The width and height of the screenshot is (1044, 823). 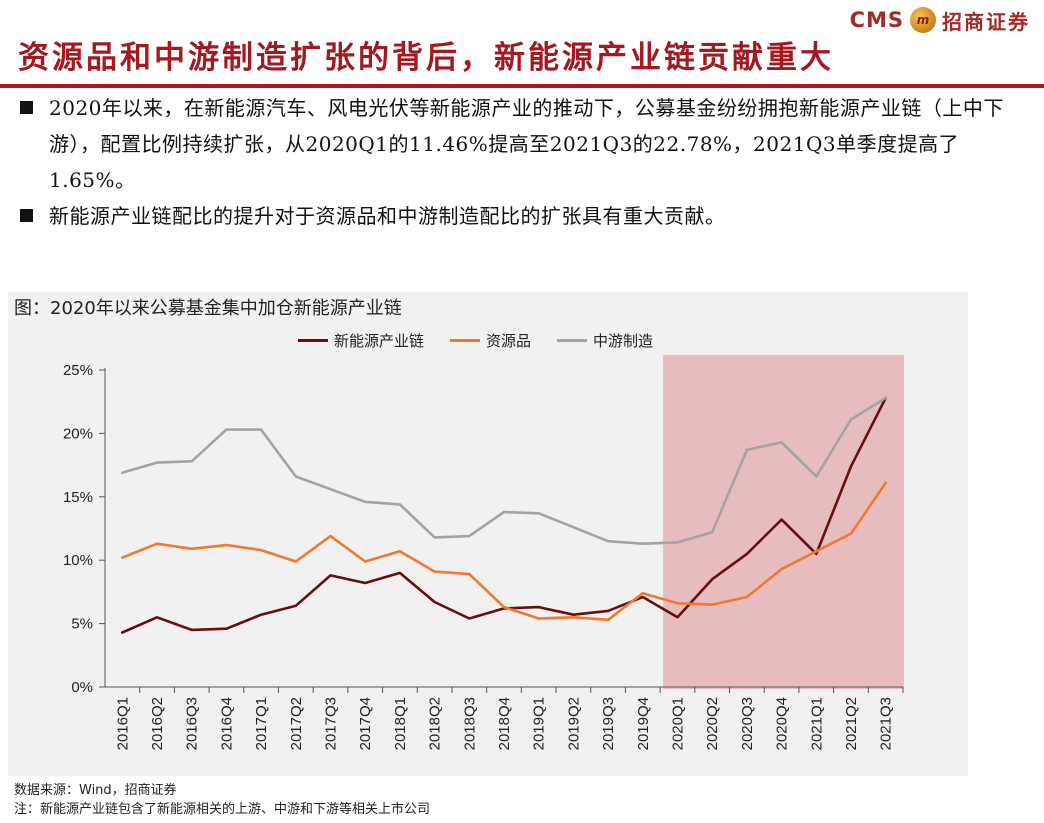 I want to click on x-tick-label: 2021Q1, so click(x=816, y=723).